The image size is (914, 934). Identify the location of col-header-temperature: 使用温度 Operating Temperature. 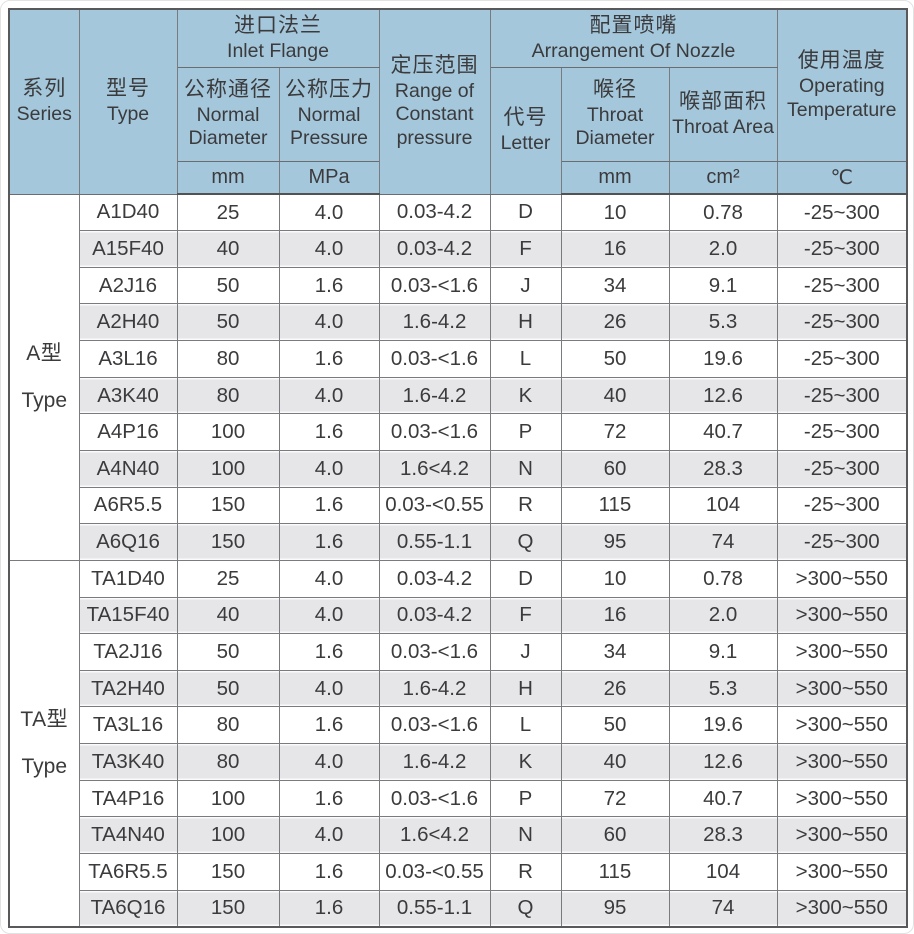
(842, 85).